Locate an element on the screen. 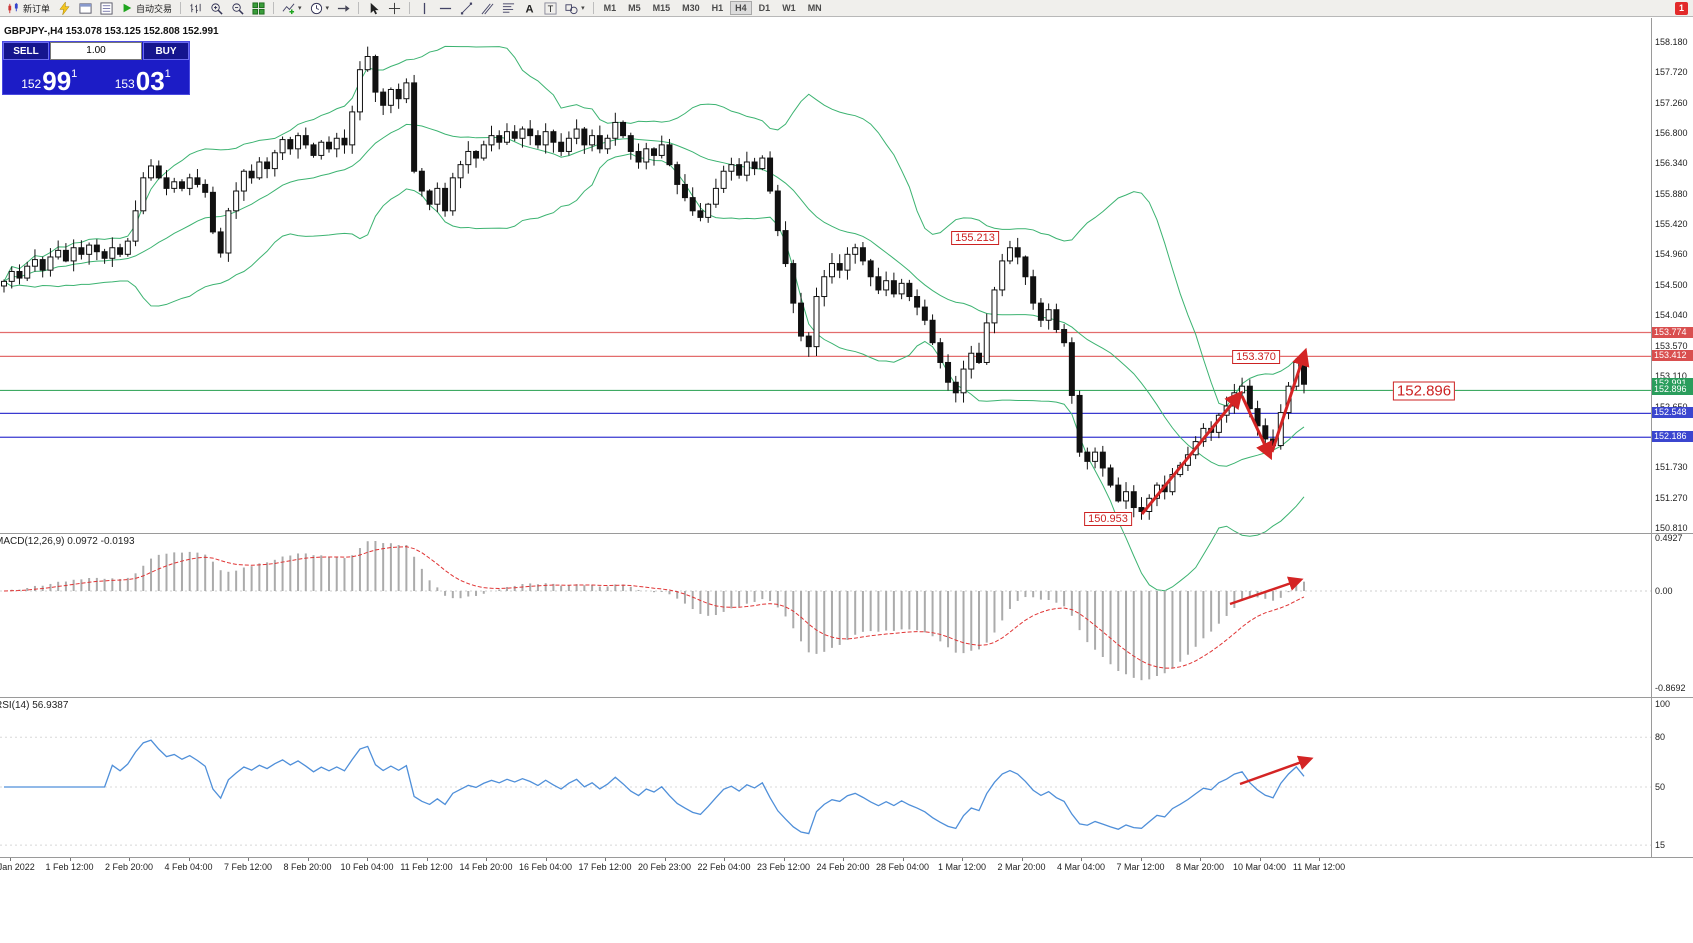  tile-windows-button is located at coordinates (258, 8).